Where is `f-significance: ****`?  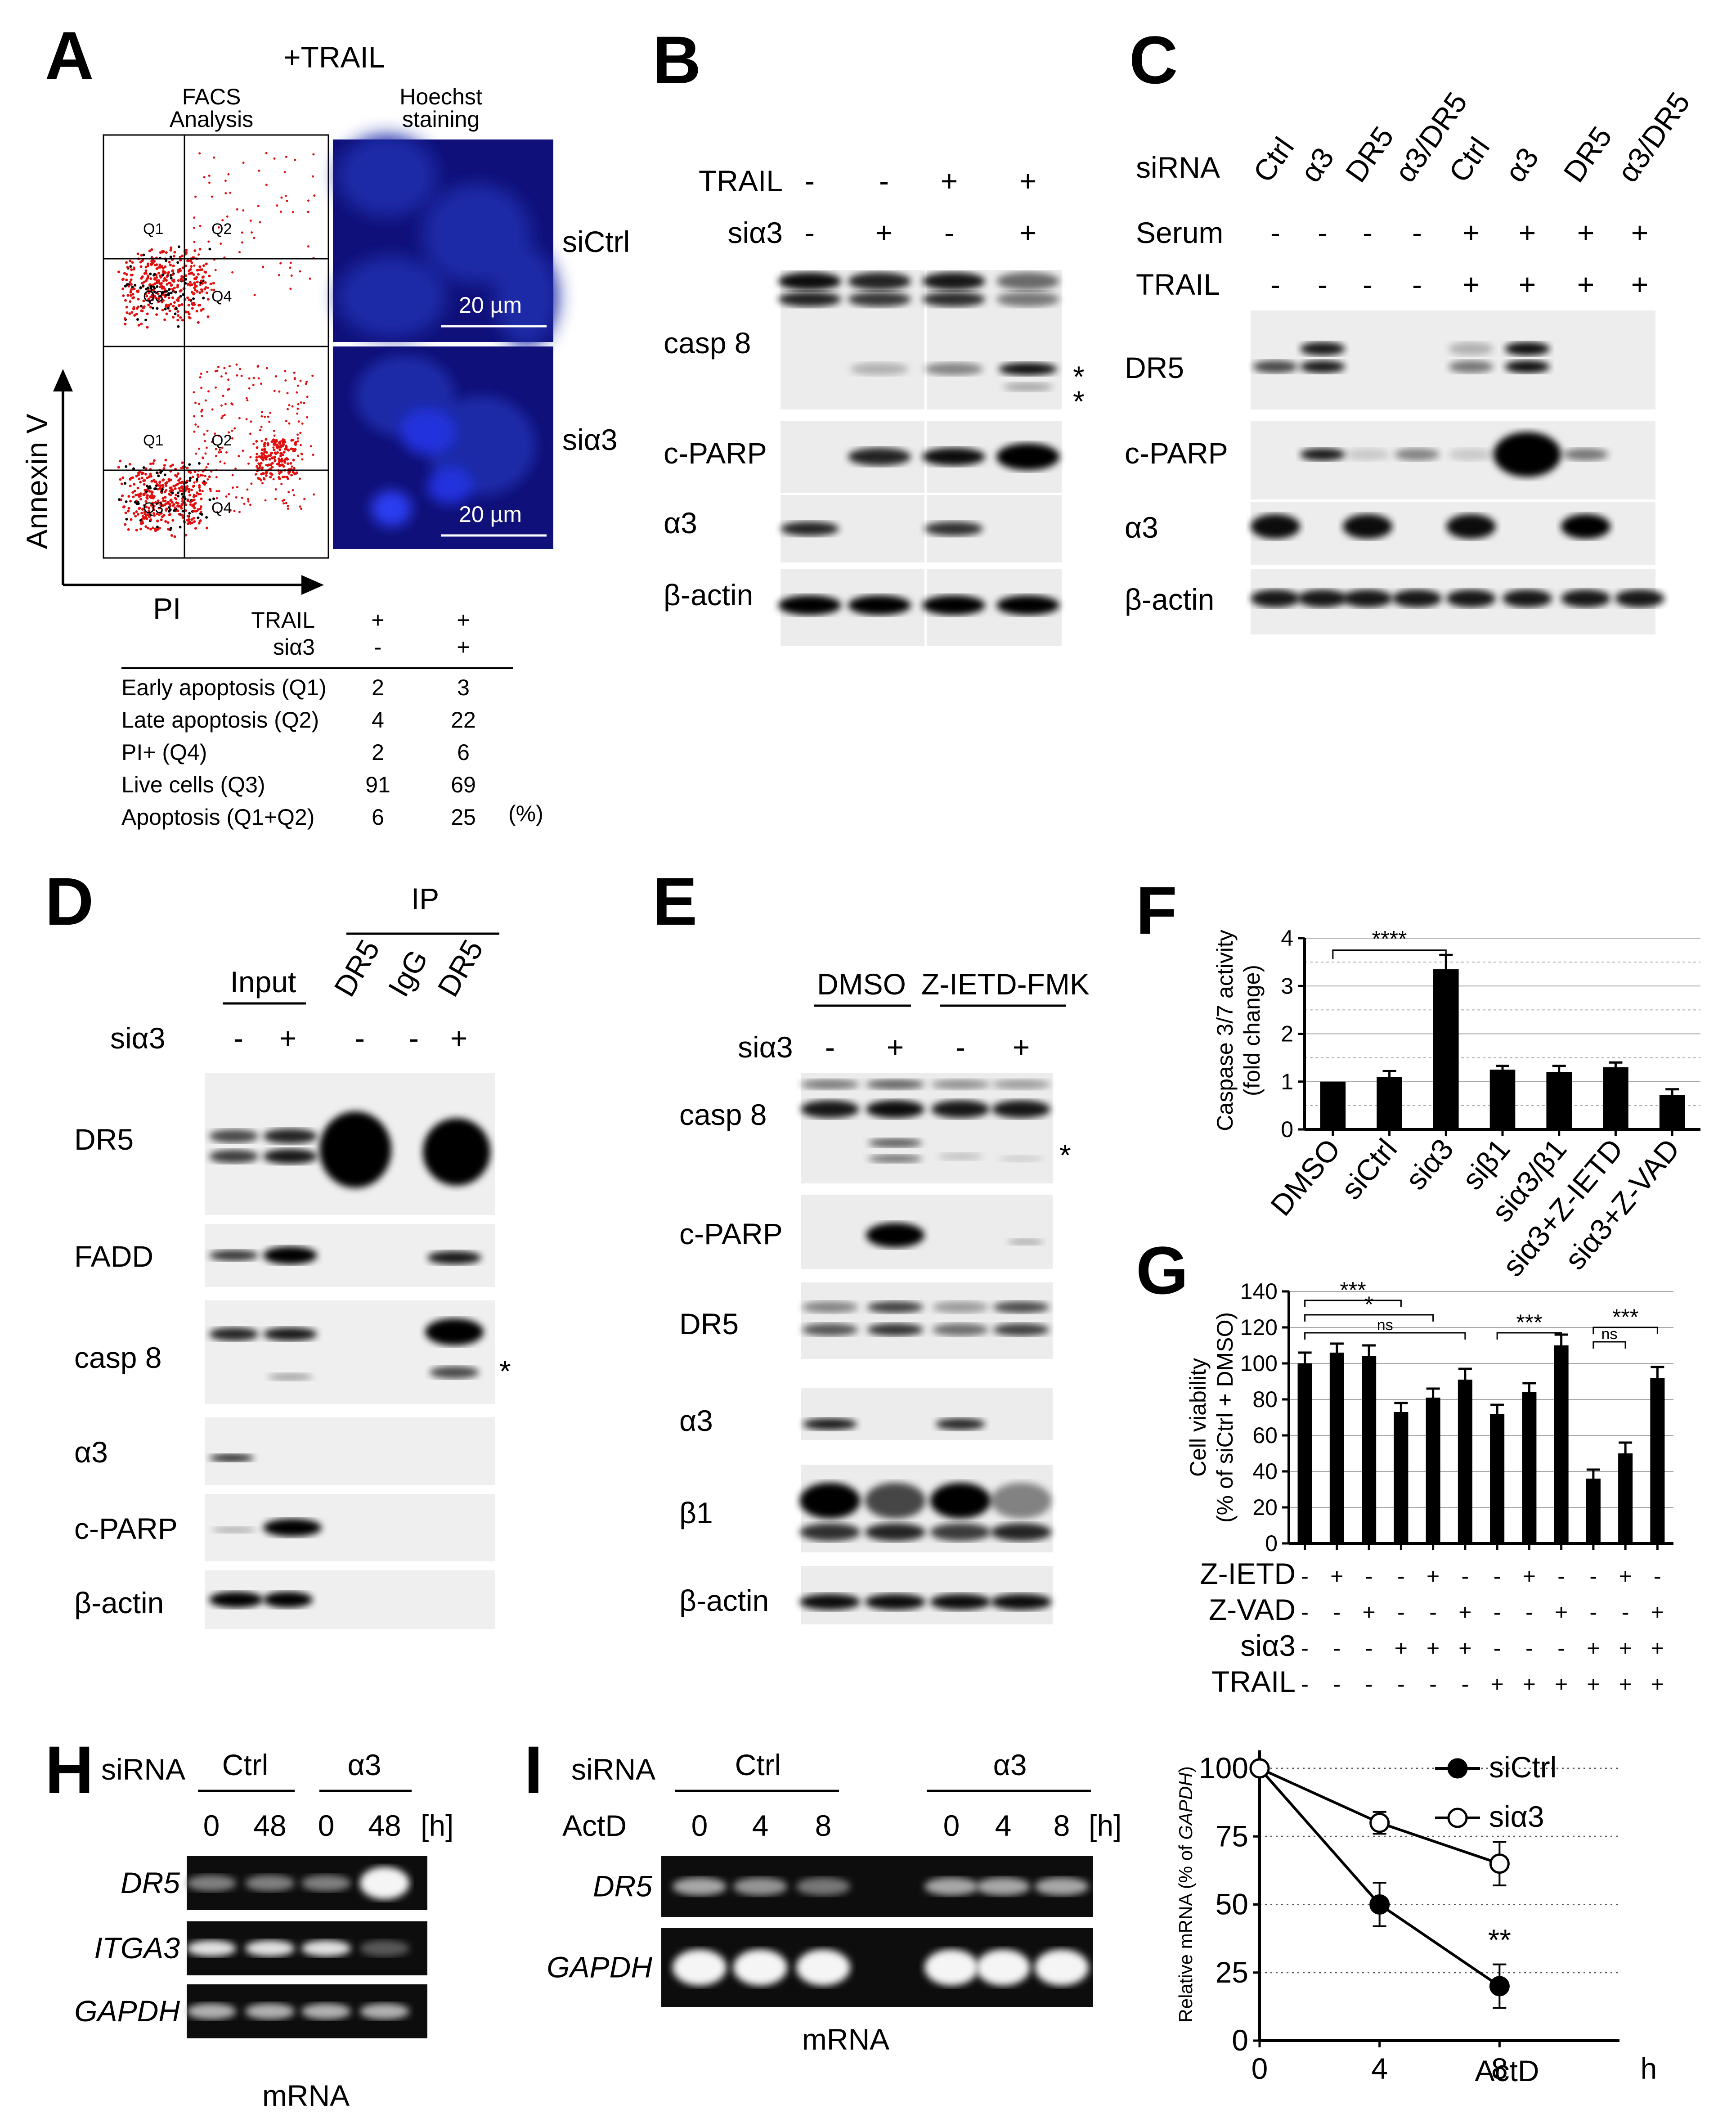
f-significance: **** is located at coordinates (1389, 939).